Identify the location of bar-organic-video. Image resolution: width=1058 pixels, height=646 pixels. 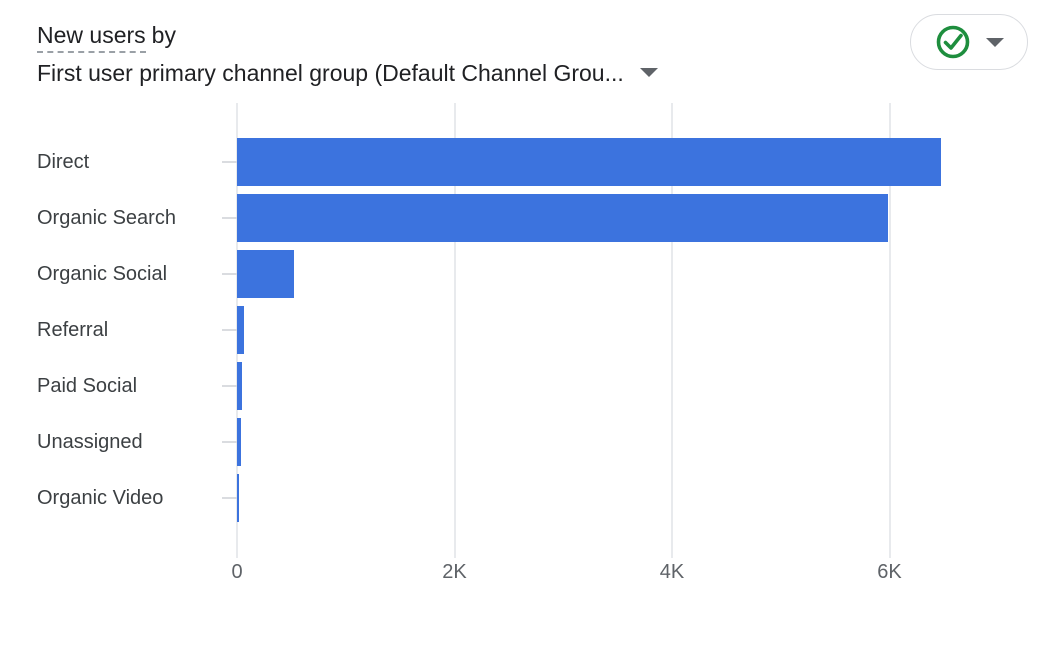
(238, 498).